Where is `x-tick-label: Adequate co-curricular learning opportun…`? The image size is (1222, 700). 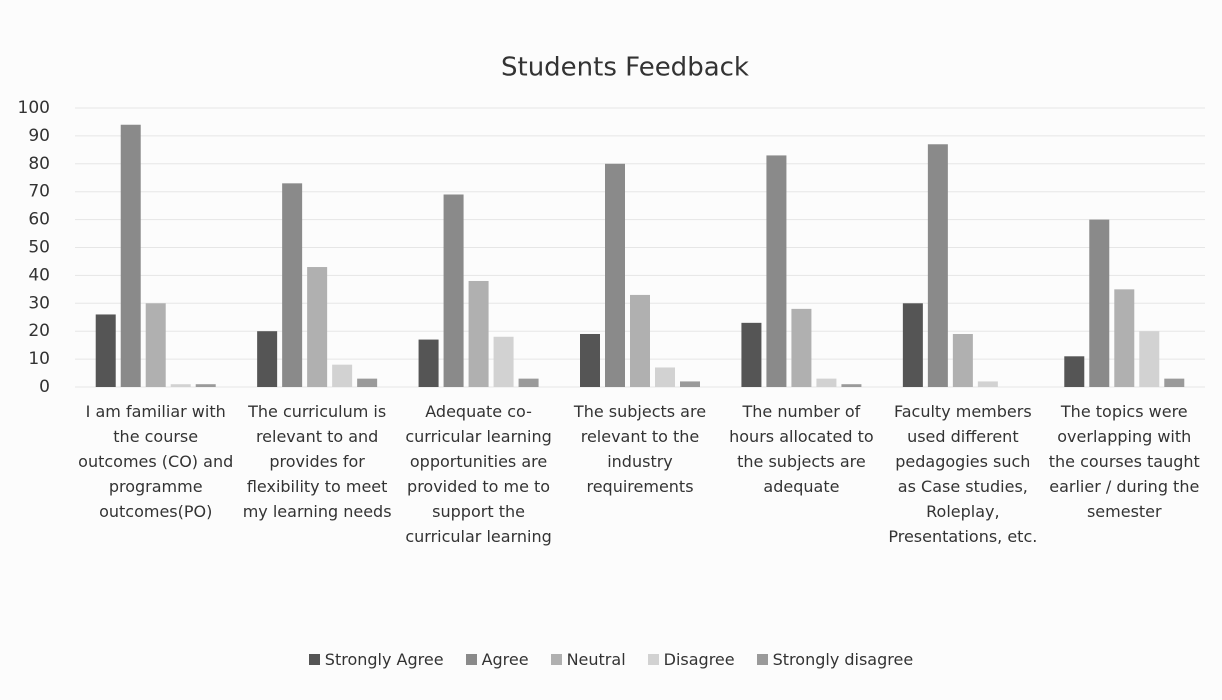 x-tick-label: Adequate co-curricular learning opportun… is located at coordinates (478, 474).